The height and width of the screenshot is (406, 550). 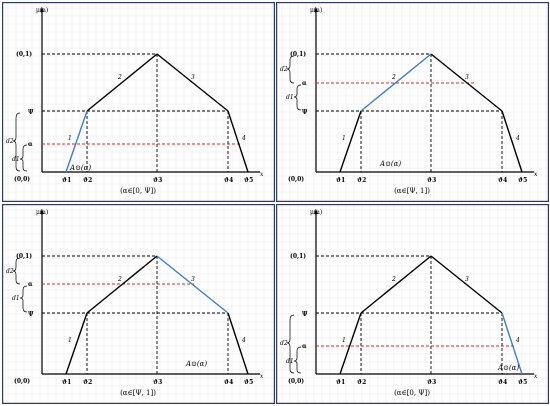 What do you see at coordinates (412, 191) in the screenshot?
I see `caption: (α∈[Ψ, 1])` at bounding box center [412, 191].